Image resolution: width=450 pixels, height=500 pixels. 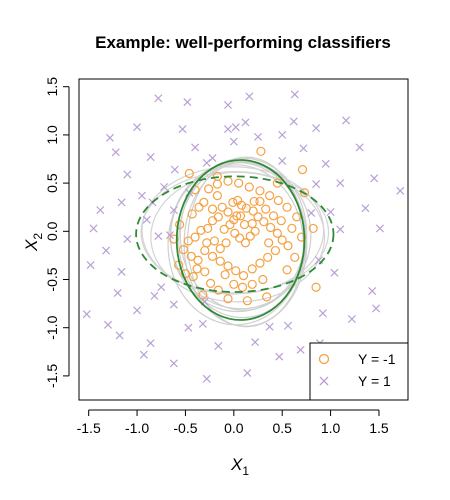 What do you see at coordinates (52, 376) in the screenshot?
I see `y-tick-label: -1.5` at bounding box center [52, 376].